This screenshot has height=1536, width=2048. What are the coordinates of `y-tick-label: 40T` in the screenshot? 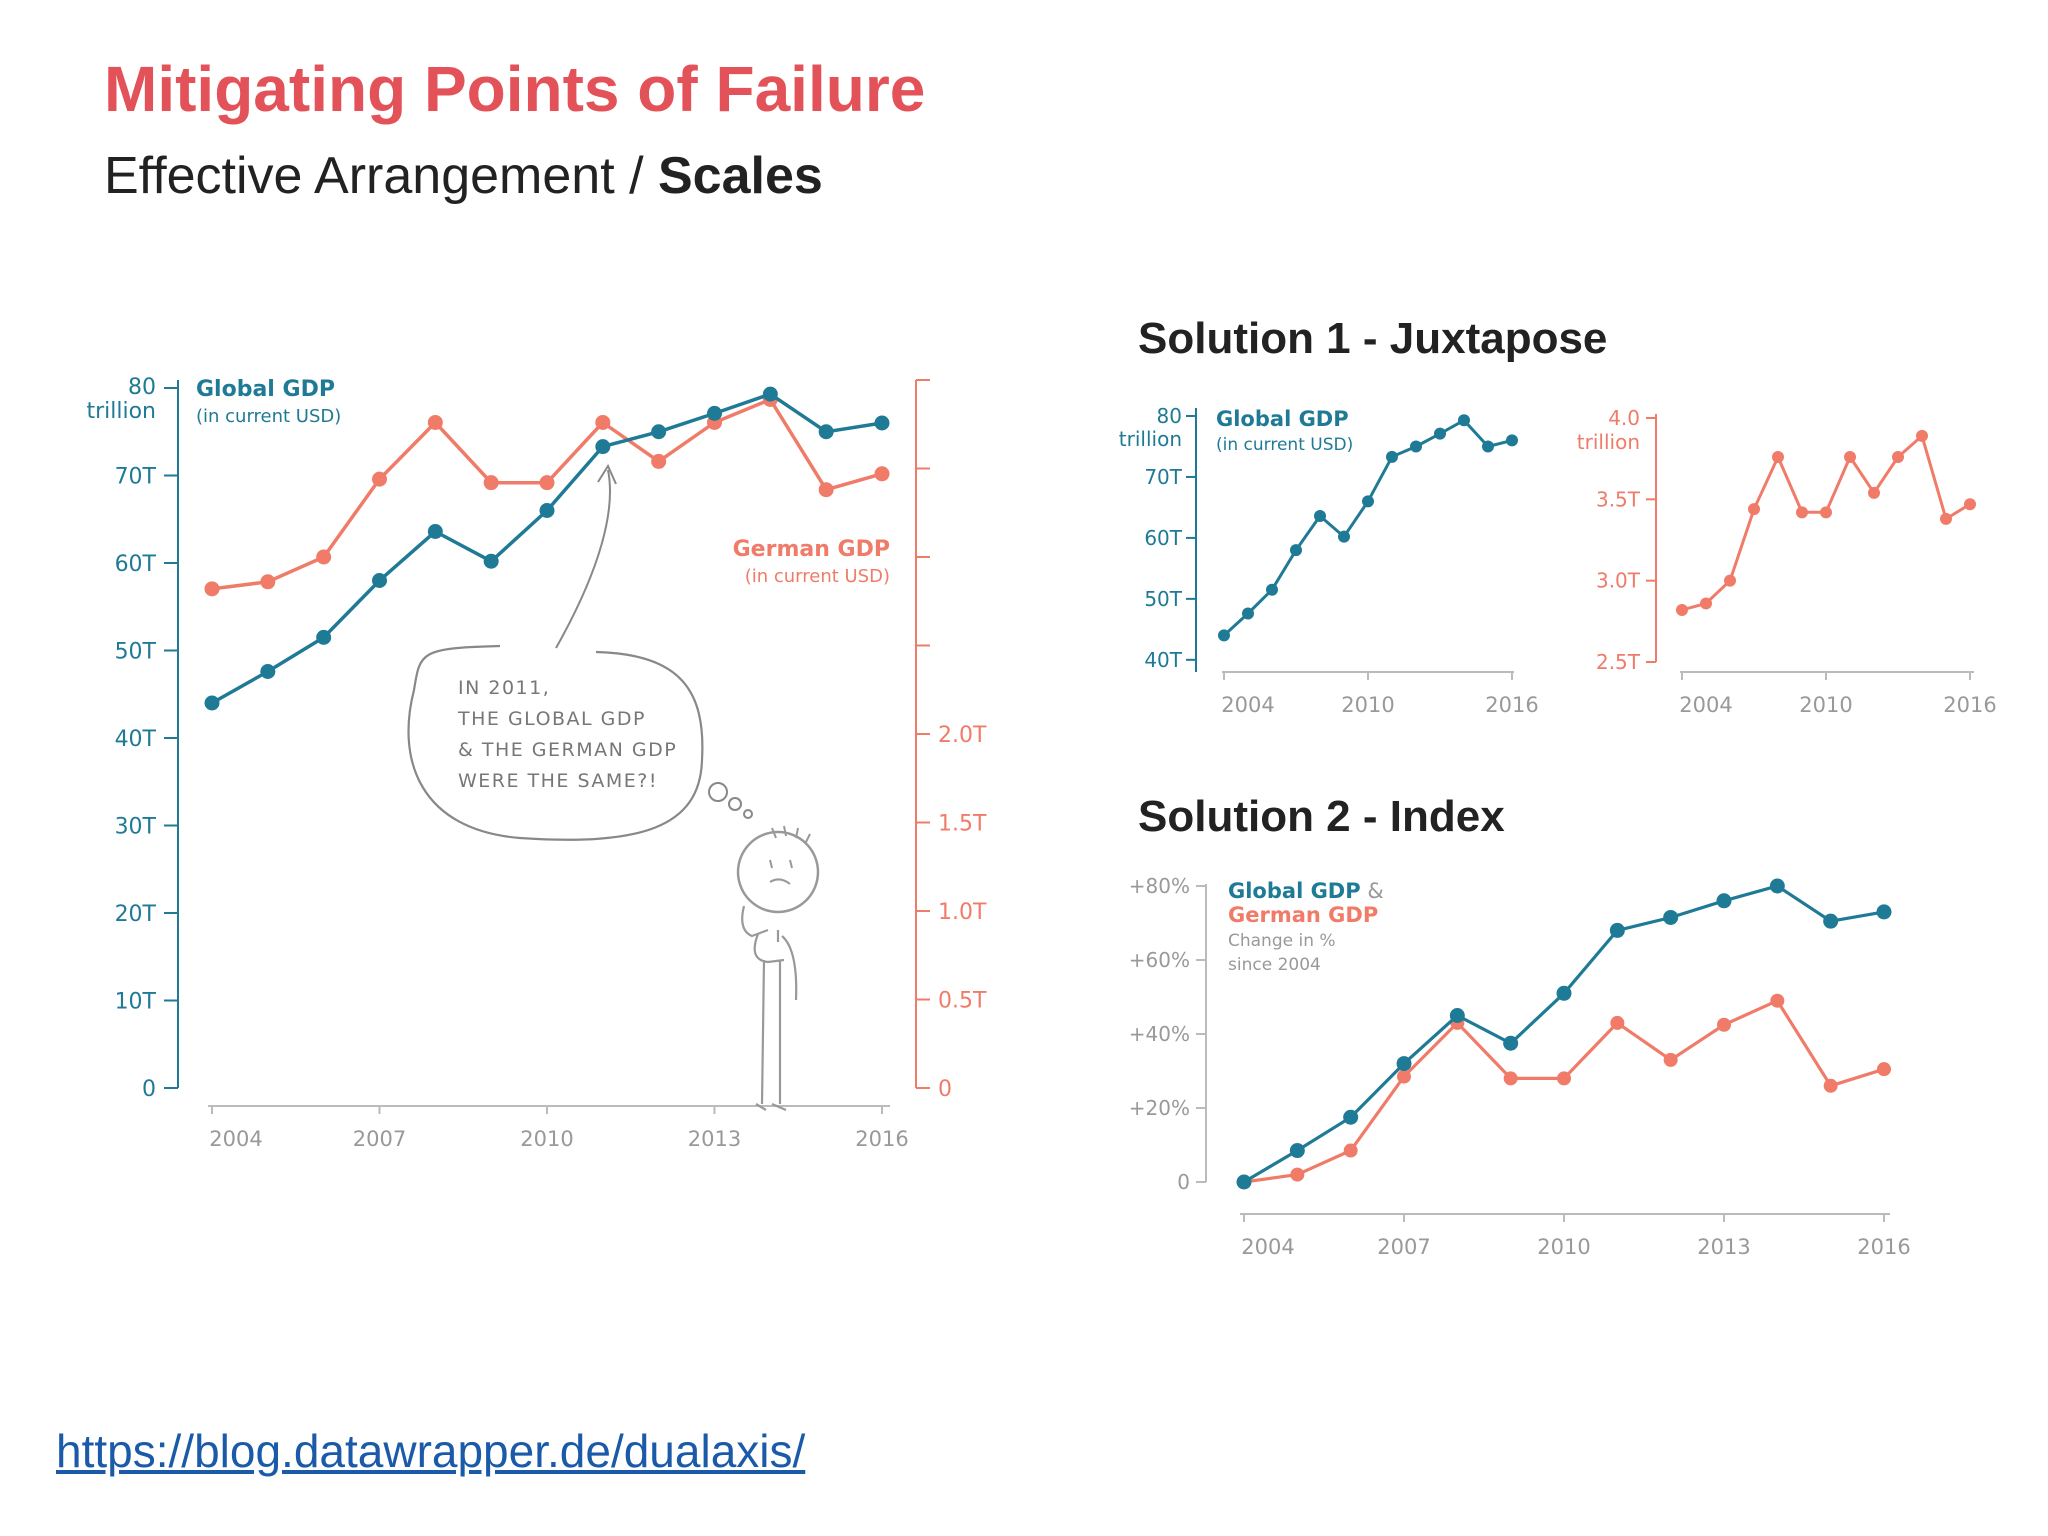 It's located at (1163, 660).